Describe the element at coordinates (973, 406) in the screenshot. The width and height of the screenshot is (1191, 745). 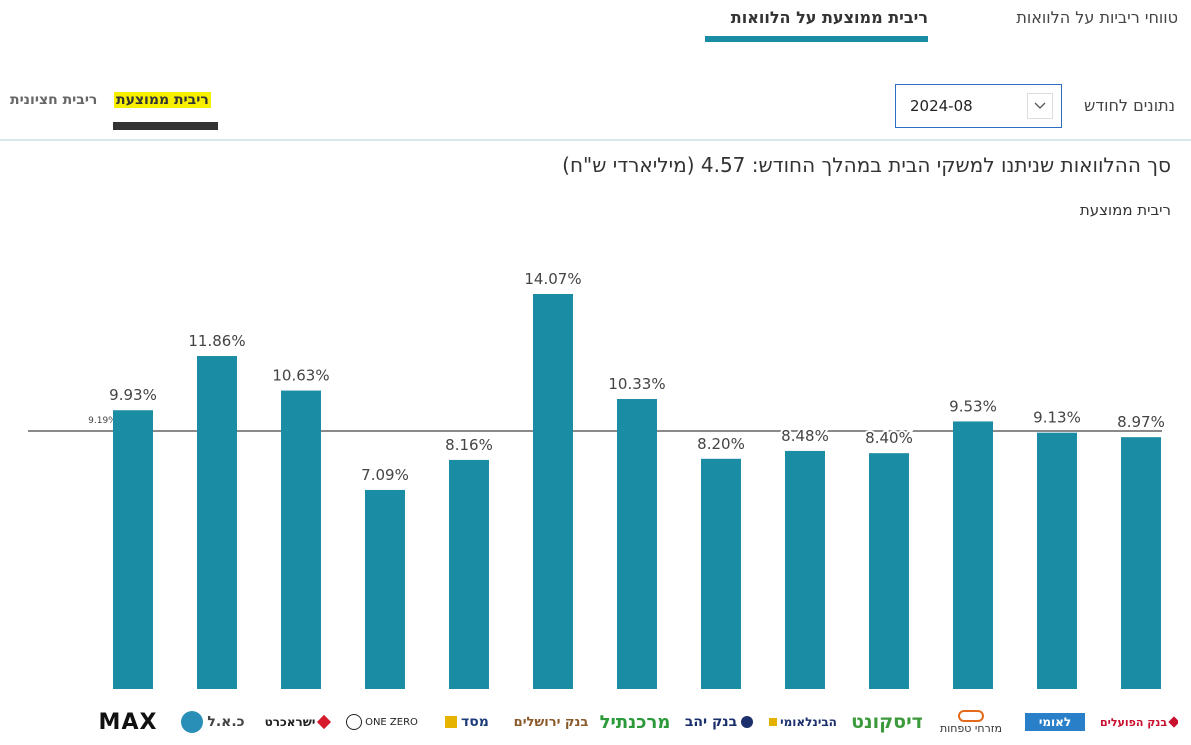
I see `bar-value-label: 9.53%` at that location.